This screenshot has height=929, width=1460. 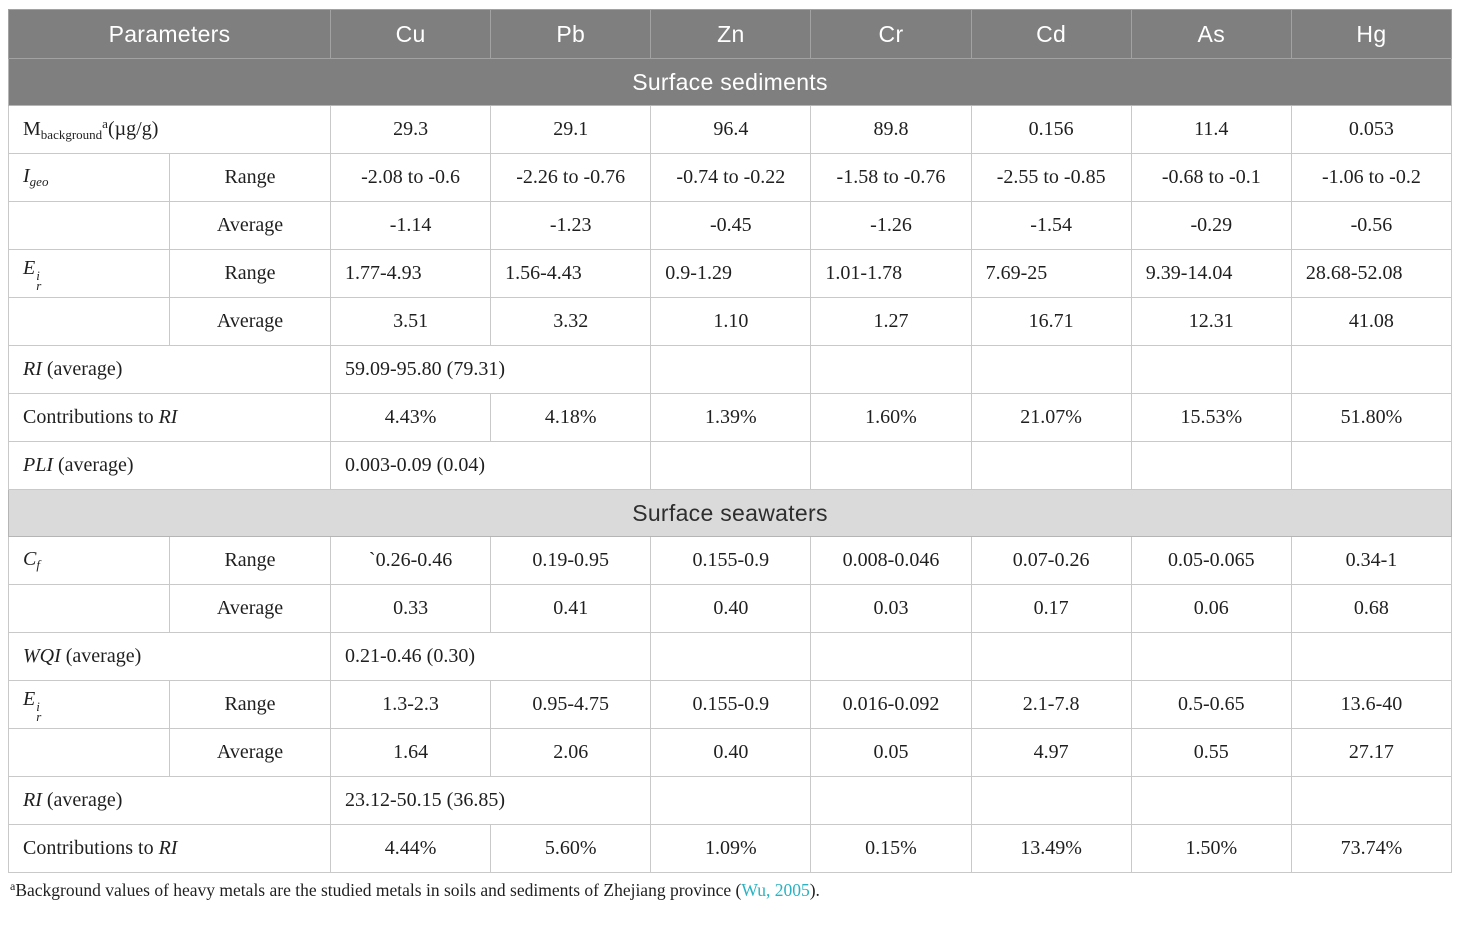 I want to click on value-cell-cd: 0.17, so click(x=1051, y=608).